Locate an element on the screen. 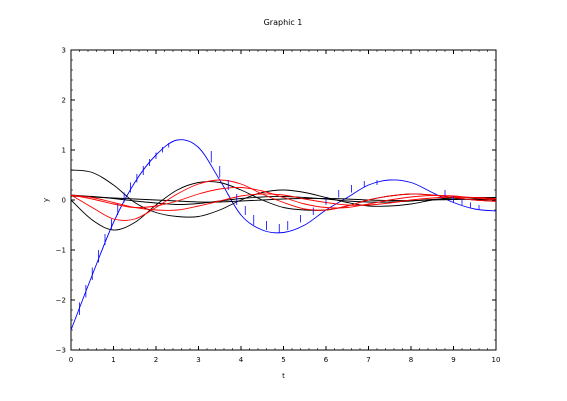  y-axis-label: y is located at coordinates (46, 200).